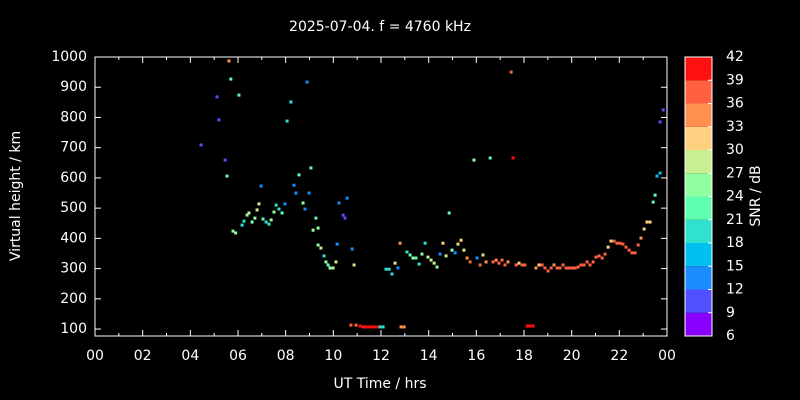  I want to click on colorbar-tick-label: 27, so click(735, 173).